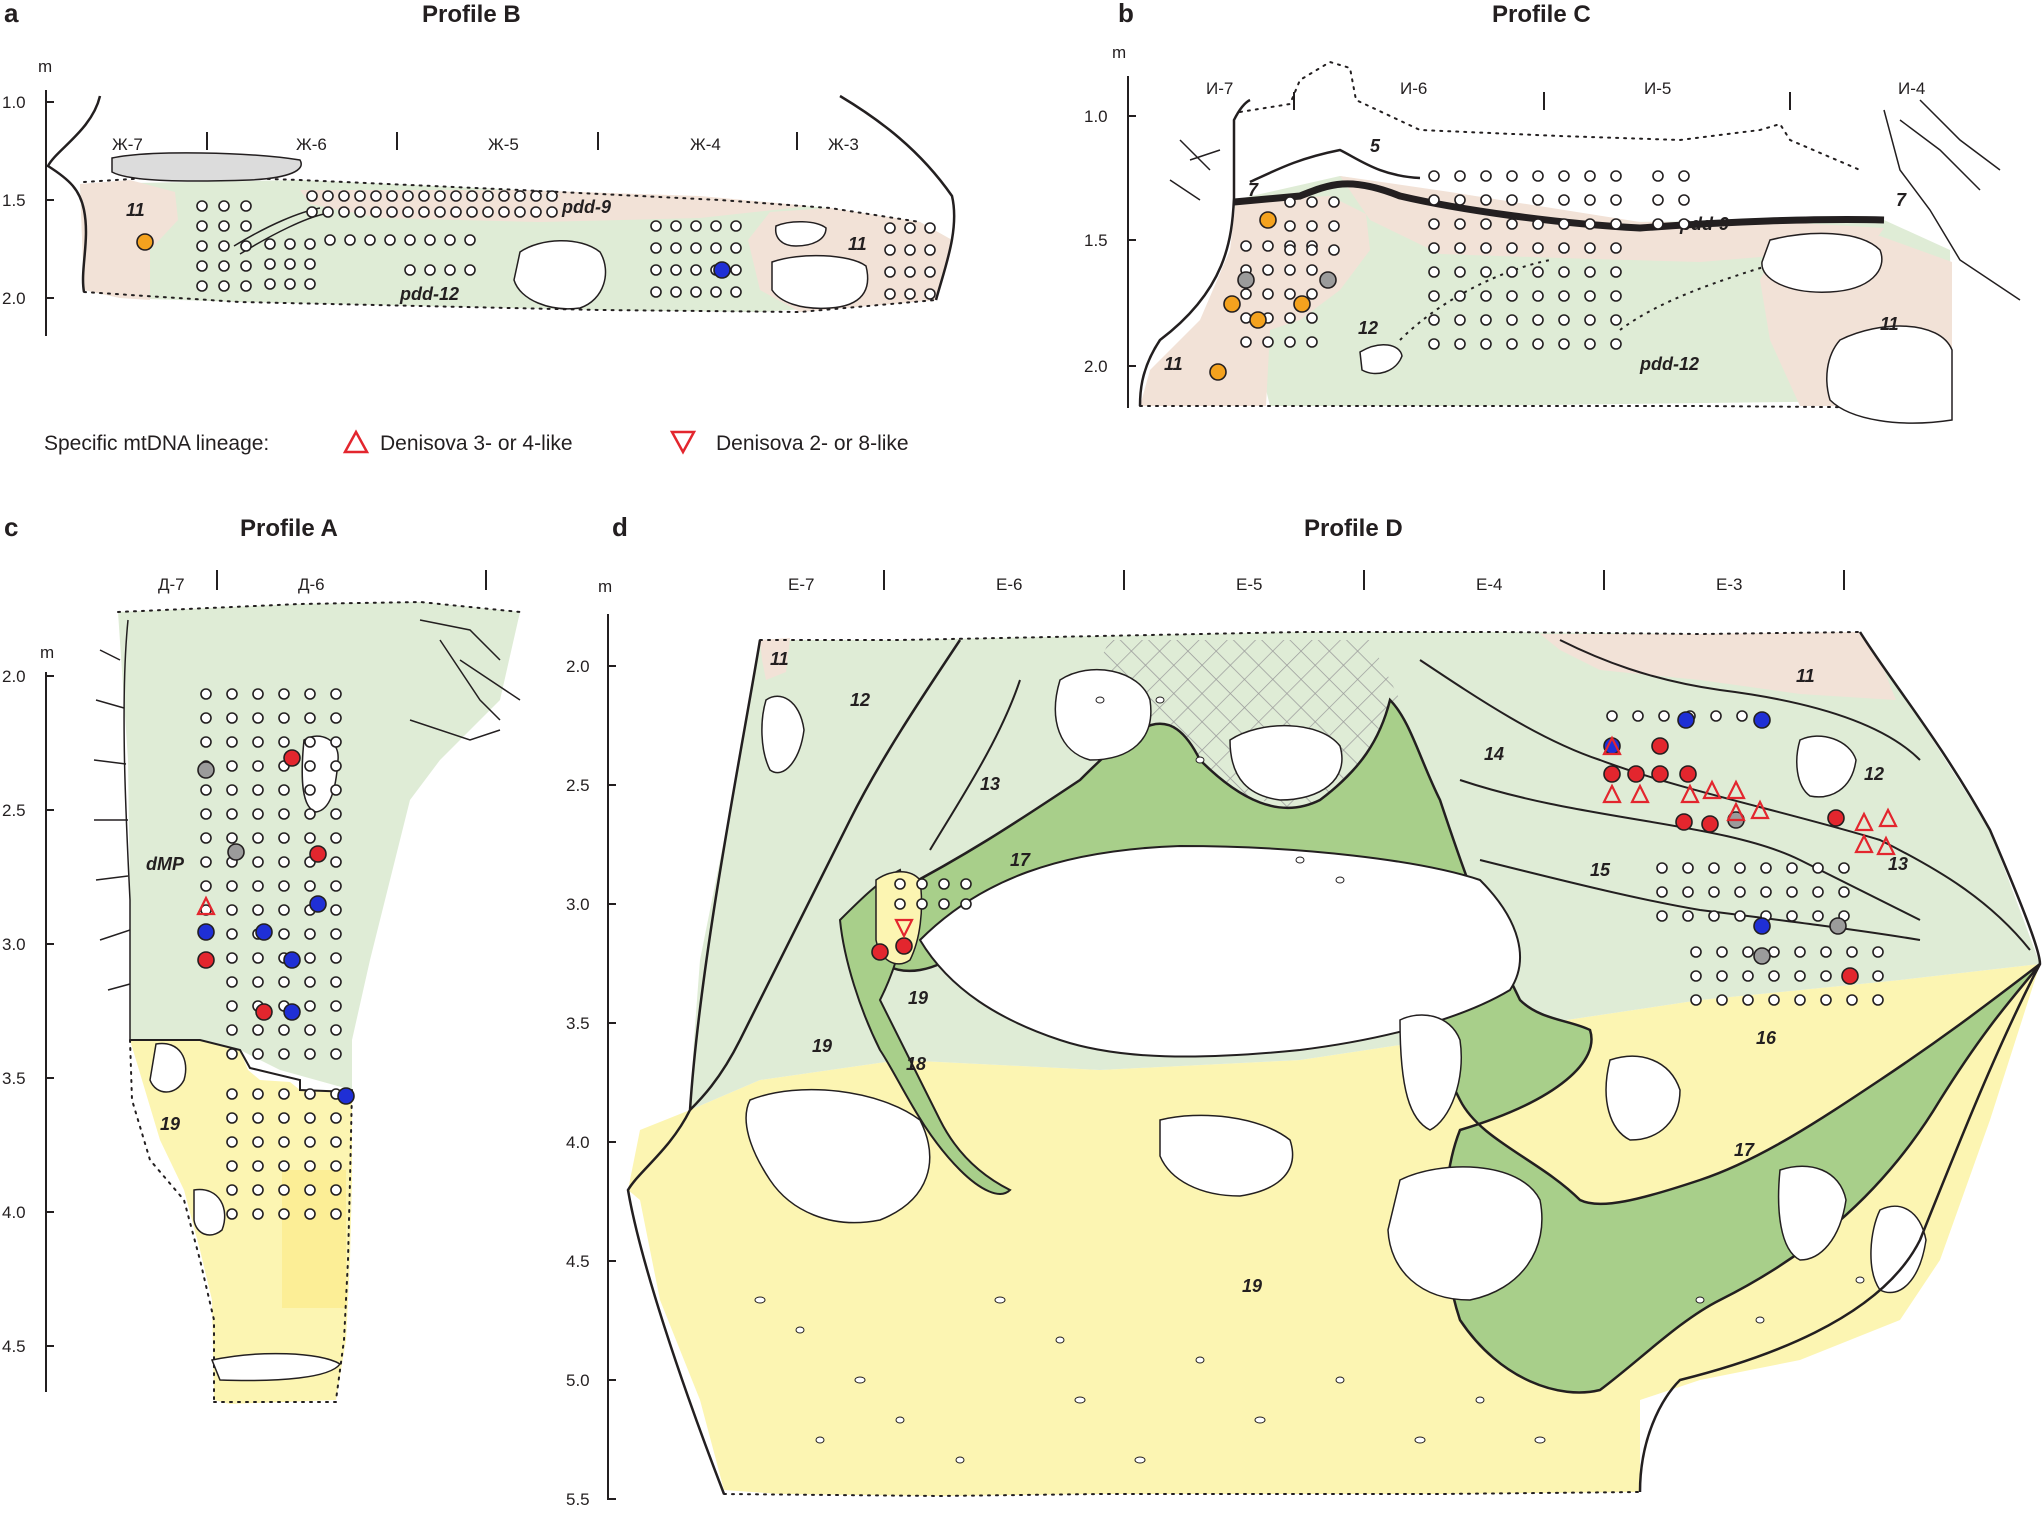 This screenshot has height=1537, width=2044. Describe the element at coordinates (812, 443) in the screenshot. I see `legend-down-label: Denisova 2- or 8-like` at that location.